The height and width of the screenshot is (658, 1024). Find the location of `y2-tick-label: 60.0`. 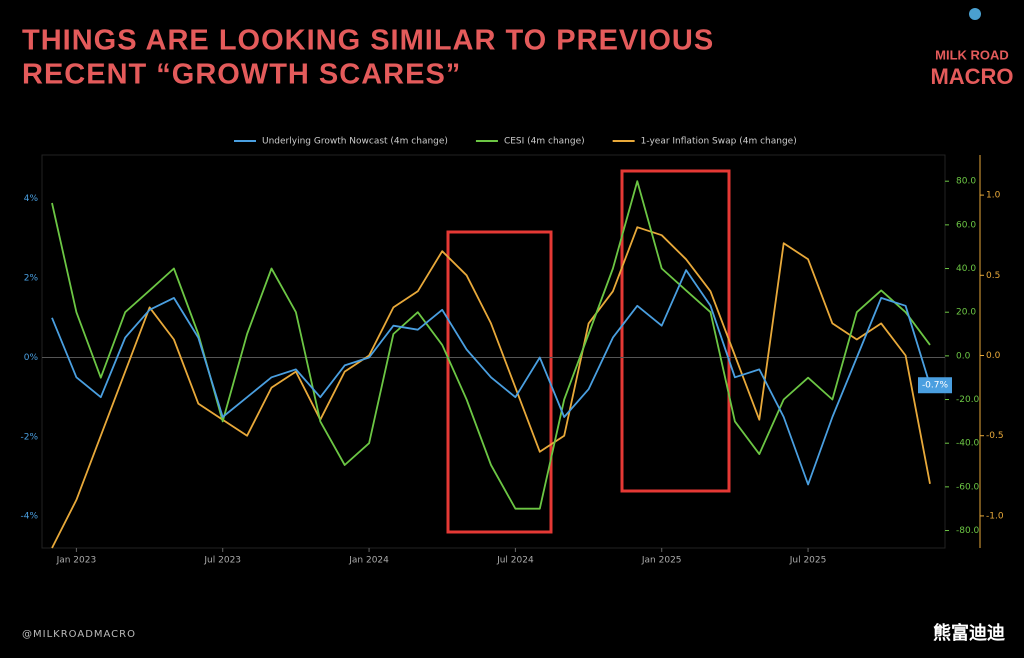

y2-tick-label: 60.0 is located at coordinates (966, 225).